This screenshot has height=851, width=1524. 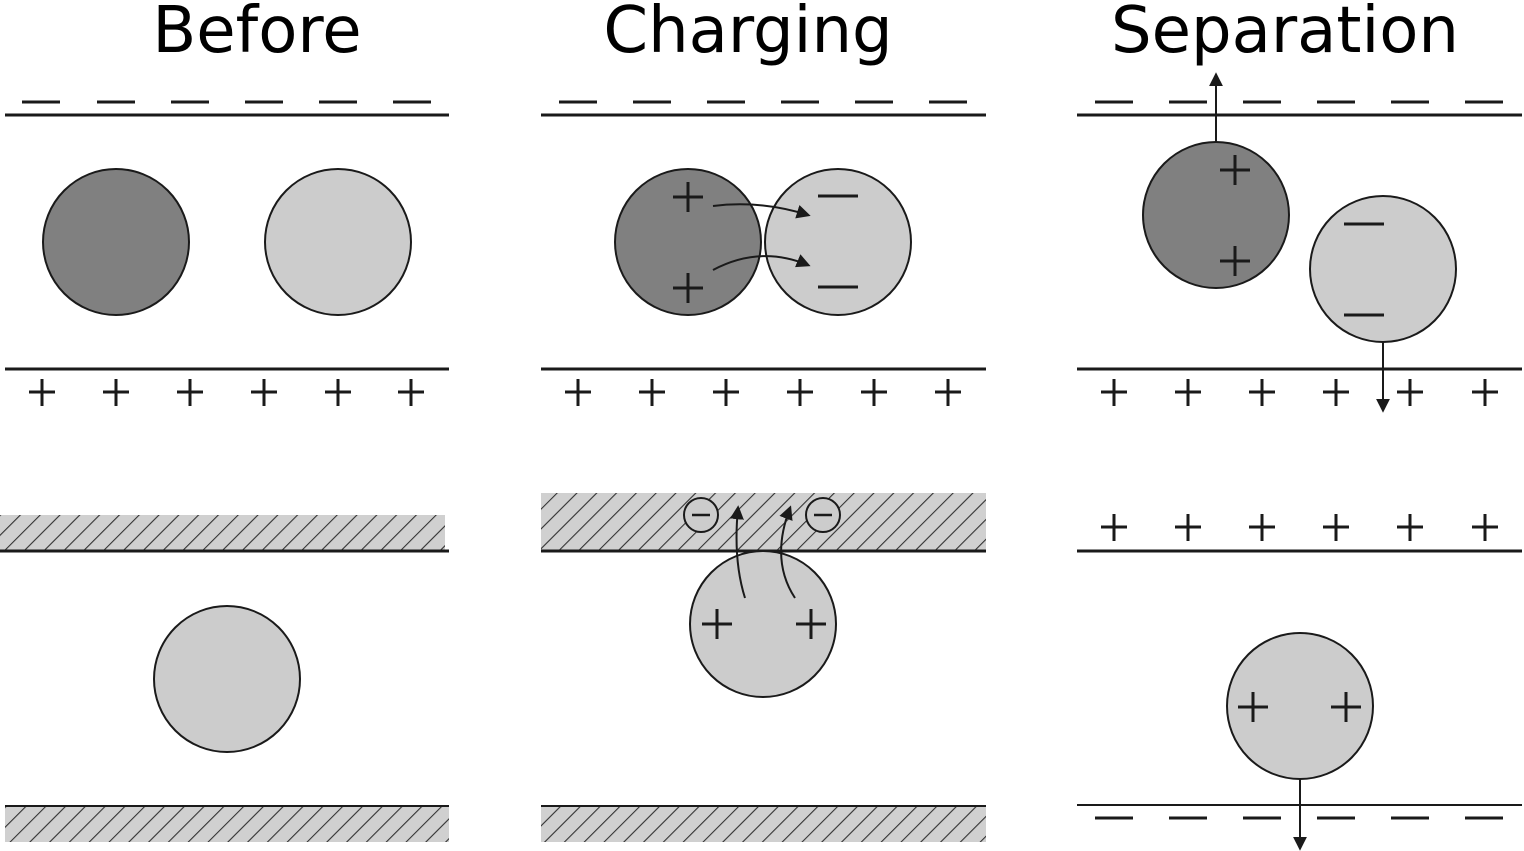 I want to click on top-electrode-separation, so click(x=1299, y=108).